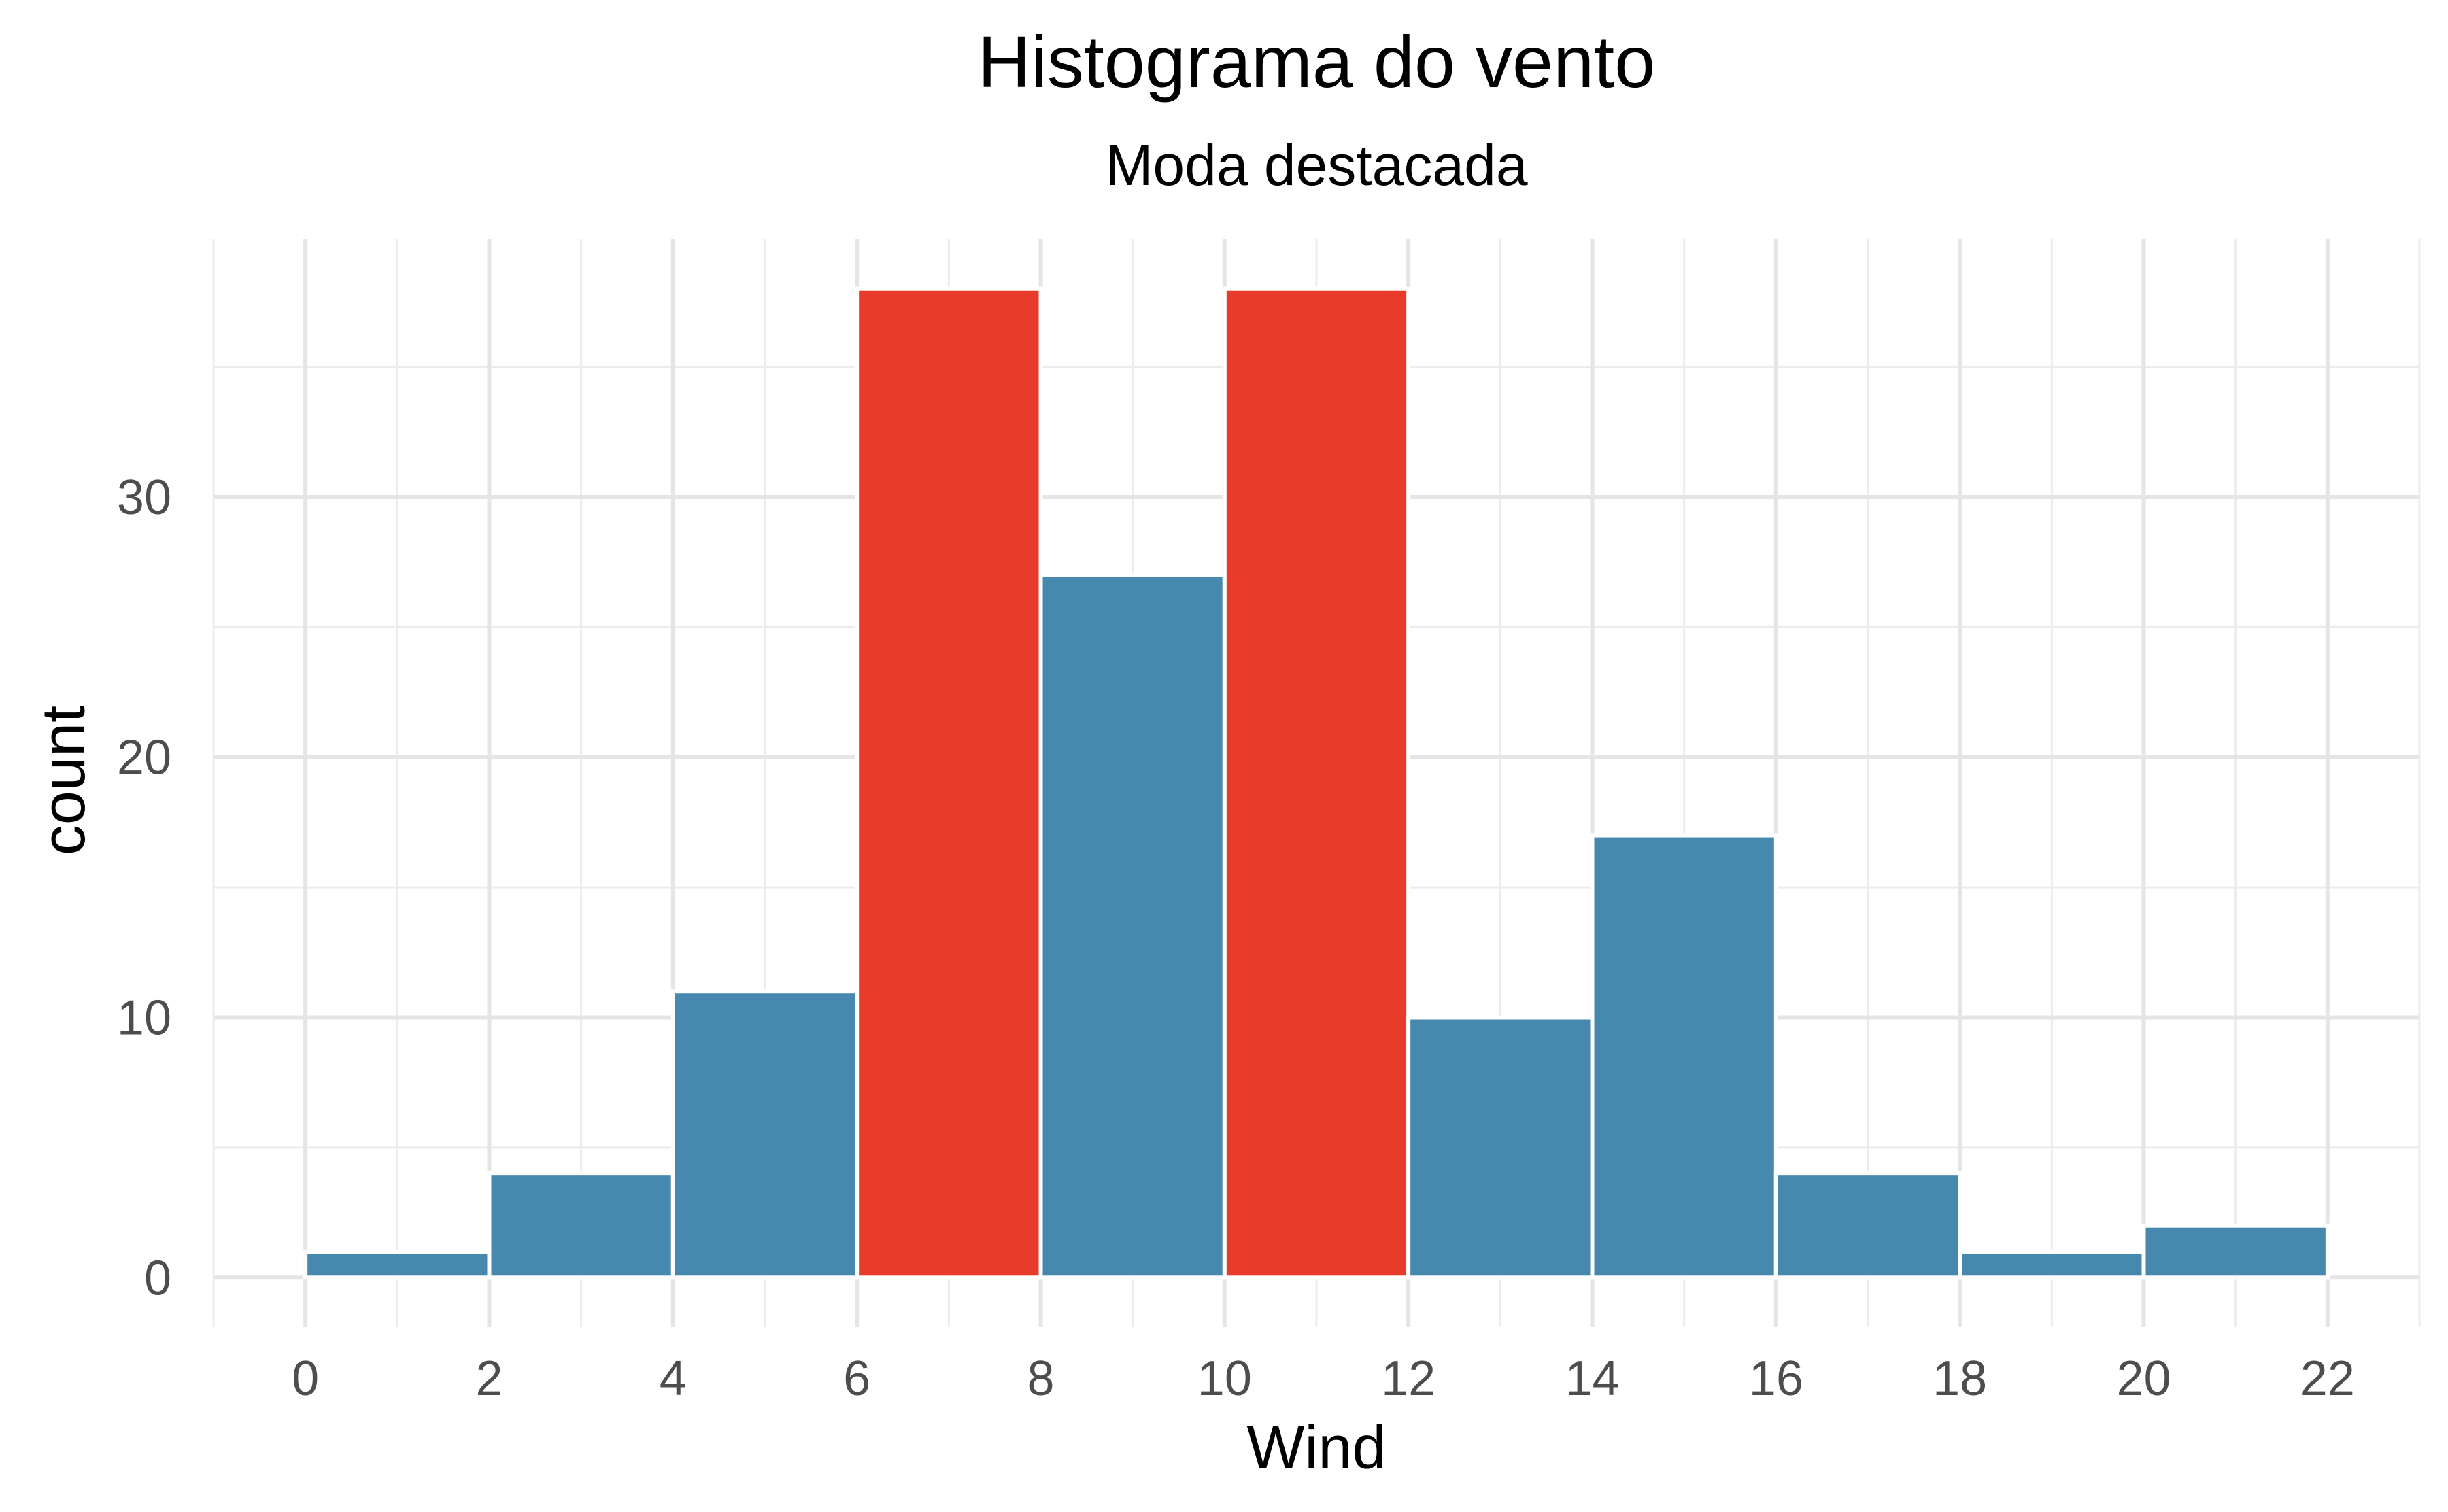 This screenshot has height=1512, width=2448. Describe the element at coordinates (489, 1379) in the screenshot. I see `x-tick-label: 2` at that location.